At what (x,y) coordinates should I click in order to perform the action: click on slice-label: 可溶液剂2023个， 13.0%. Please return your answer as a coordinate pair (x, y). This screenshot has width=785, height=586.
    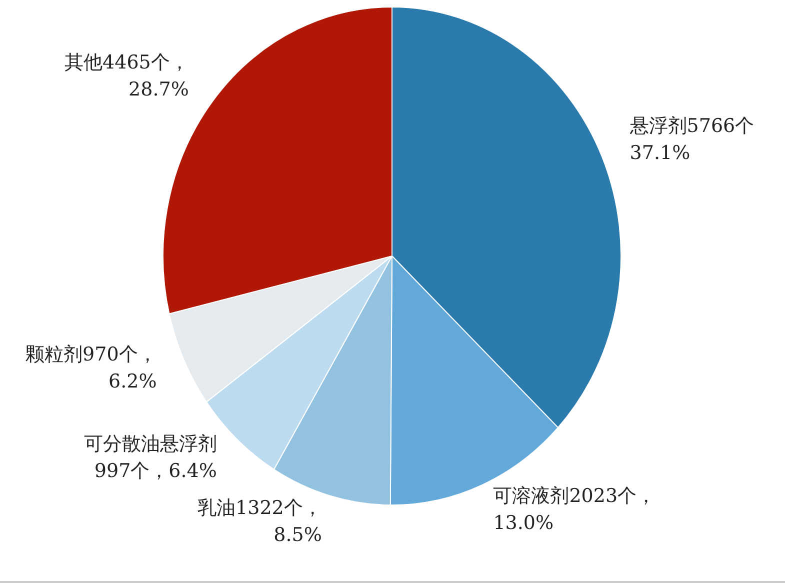
    Looking at the image, I should click on (574, 509).